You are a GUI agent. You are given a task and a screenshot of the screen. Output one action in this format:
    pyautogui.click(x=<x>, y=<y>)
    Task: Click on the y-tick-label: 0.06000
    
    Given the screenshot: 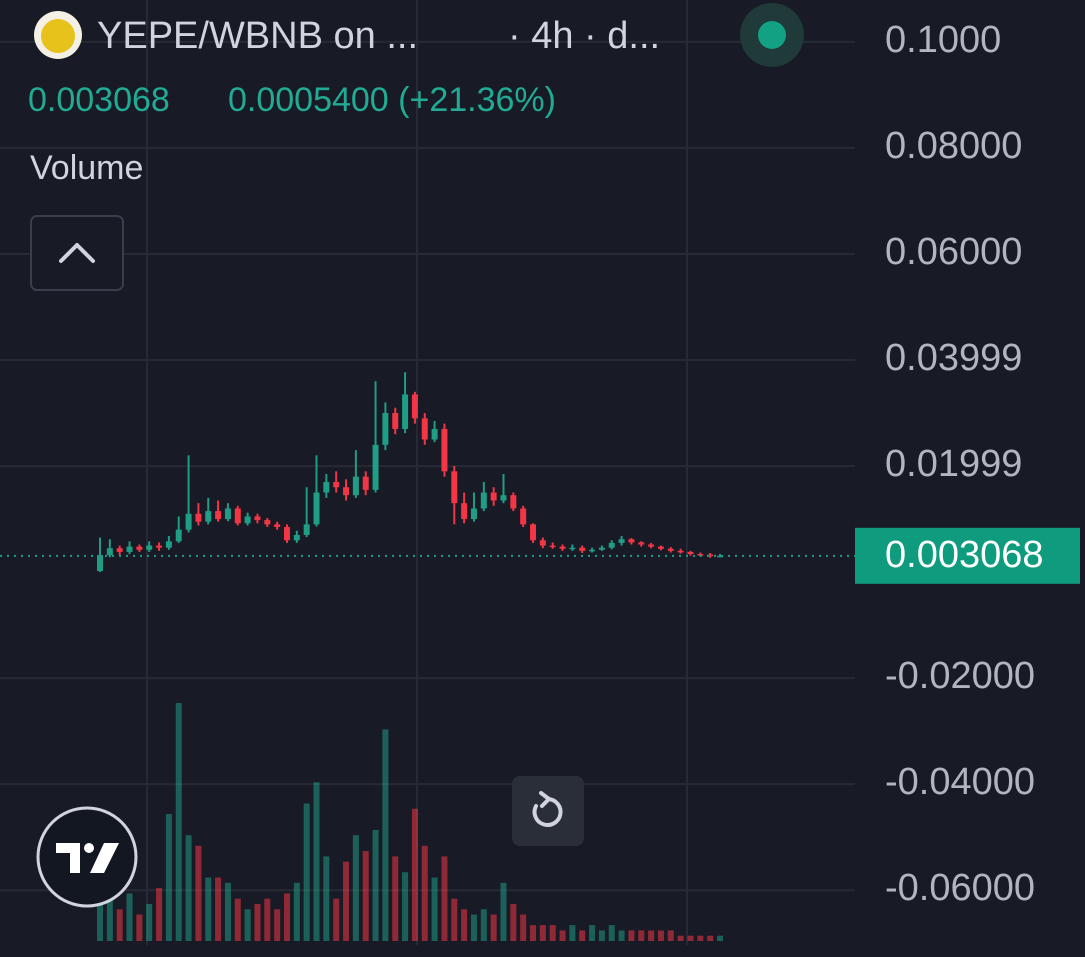 What is the action you would take?
    pyautogui.click(x=953, y=252)
    